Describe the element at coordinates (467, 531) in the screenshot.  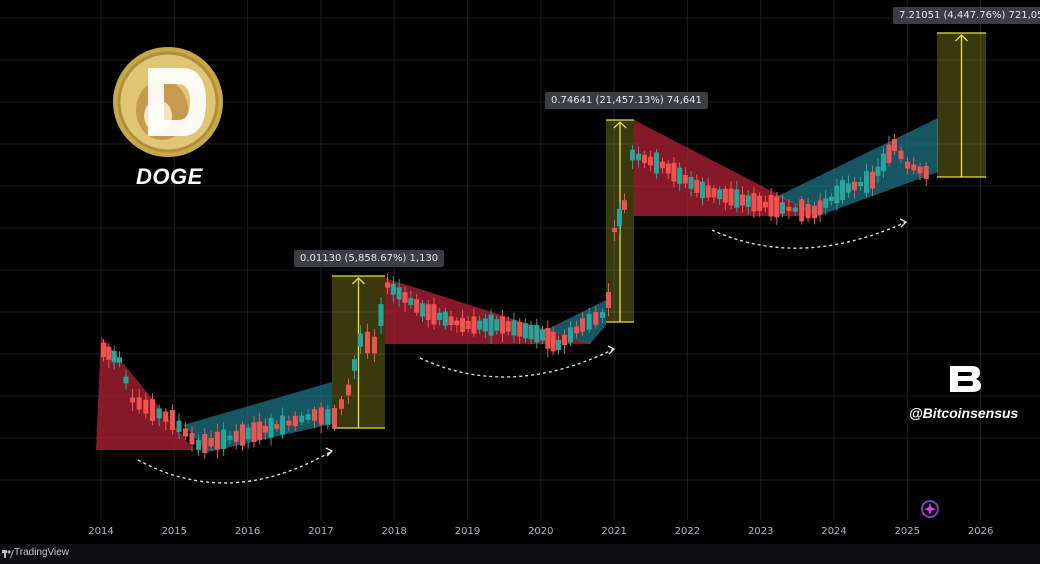
I see `x-tick-label: 2019` at that location.